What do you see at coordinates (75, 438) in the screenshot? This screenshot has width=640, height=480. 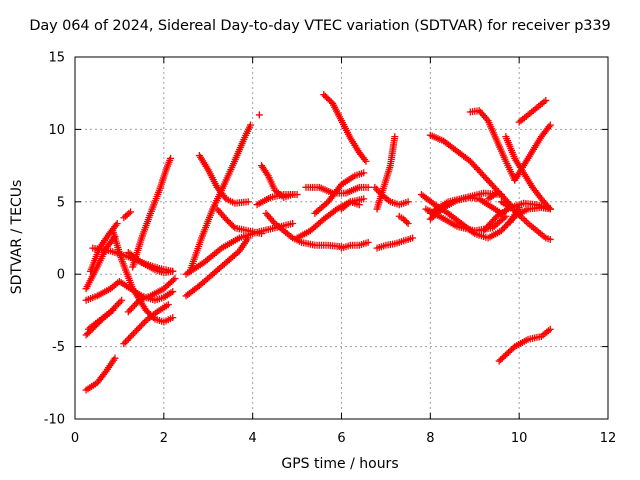 I see `x-tick-label: 0` at bounding box center [75, 438].